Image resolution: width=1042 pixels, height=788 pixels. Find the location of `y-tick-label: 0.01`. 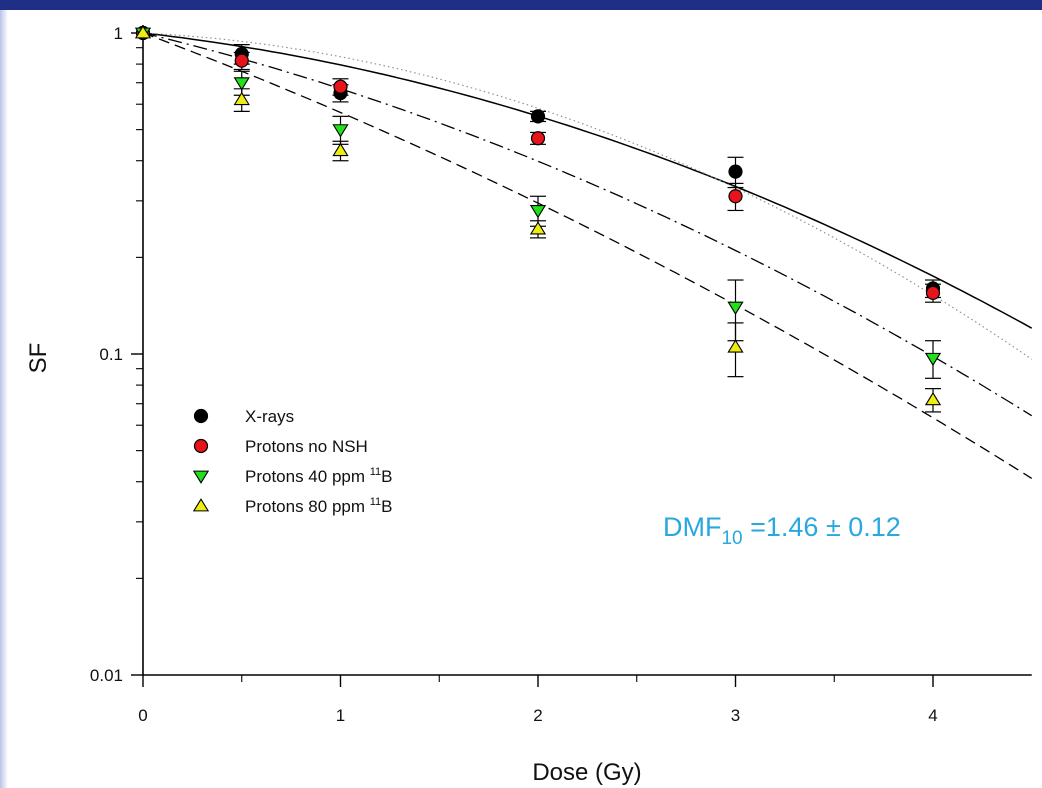

y-tick-label: 0.01 is located at coordinates (106, 675).